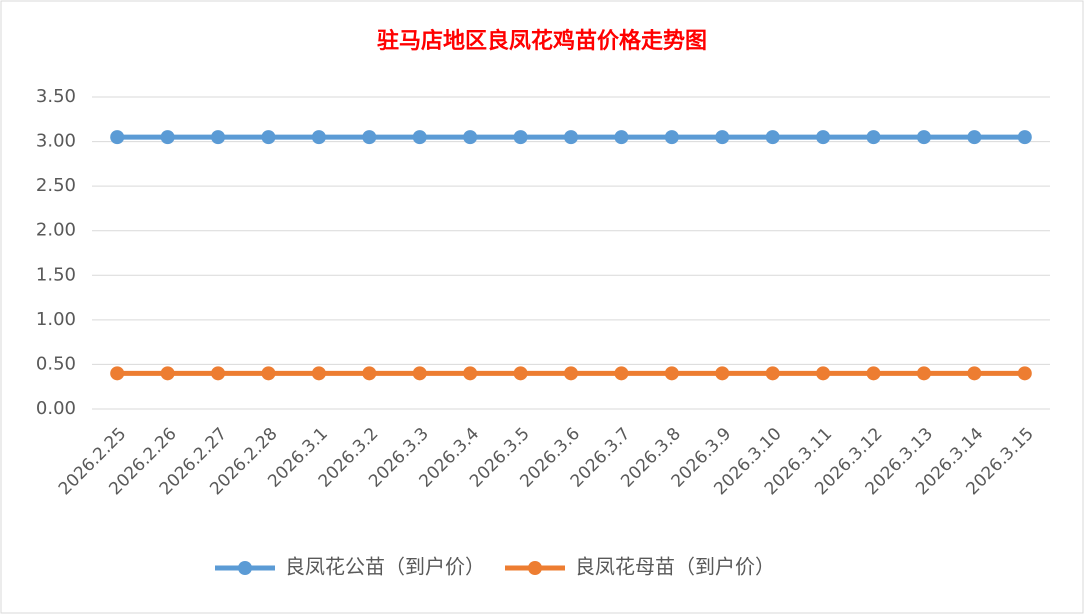  What do you see at coordinates (56, 230) in the screenshot?
I see `y-tick-label: 2.00` at bounding box center [56, 230].